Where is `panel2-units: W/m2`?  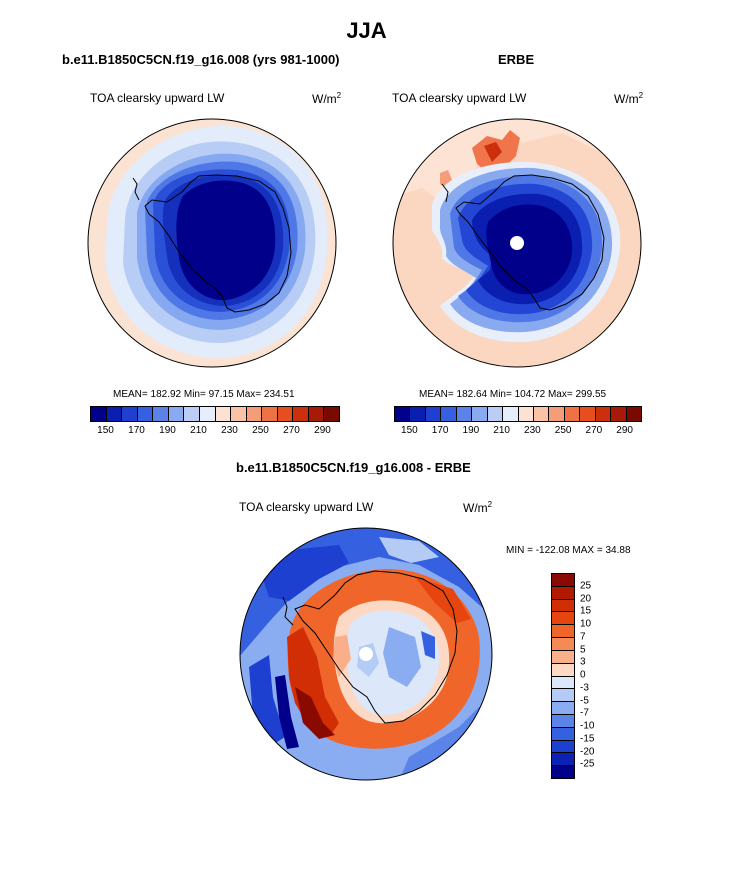
panel2-units: W/m2 is located at coordinates (629, 99).